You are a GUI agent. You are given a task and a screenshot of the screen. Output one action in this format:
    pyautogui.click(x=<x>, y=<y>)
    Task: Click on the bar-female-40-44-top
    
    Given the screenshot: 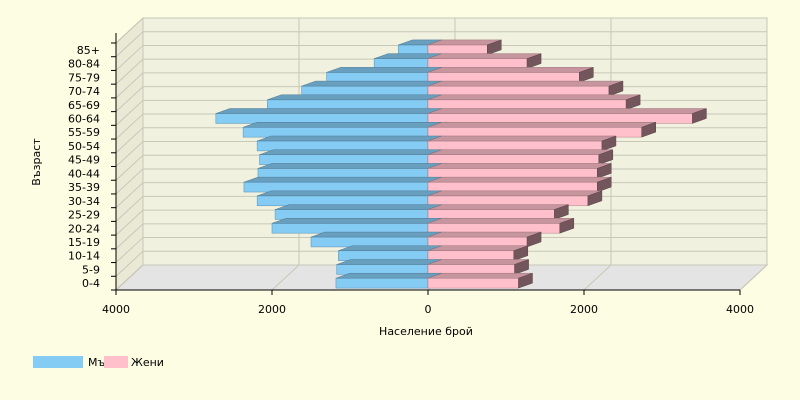 What is the action you would take?
    pyautogui.click(x=519, y=166)
    